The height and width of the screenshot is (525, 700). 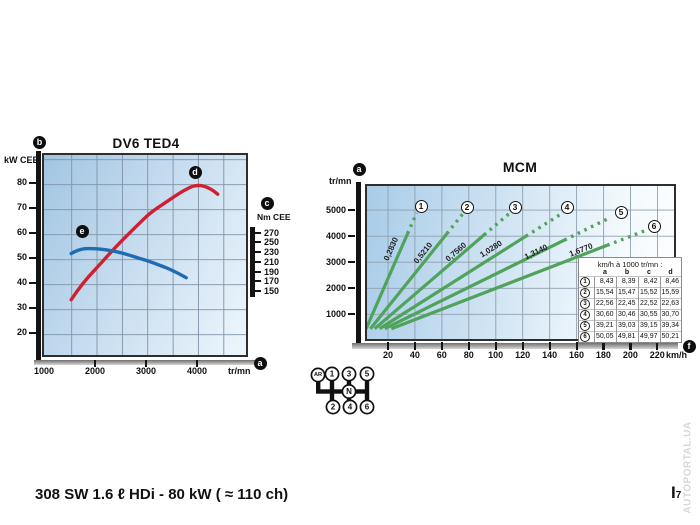 What do you see at coordinates (349, 374) in the screenshot?
I see `gear-3-label: 3` at bounding box center [349, 374].